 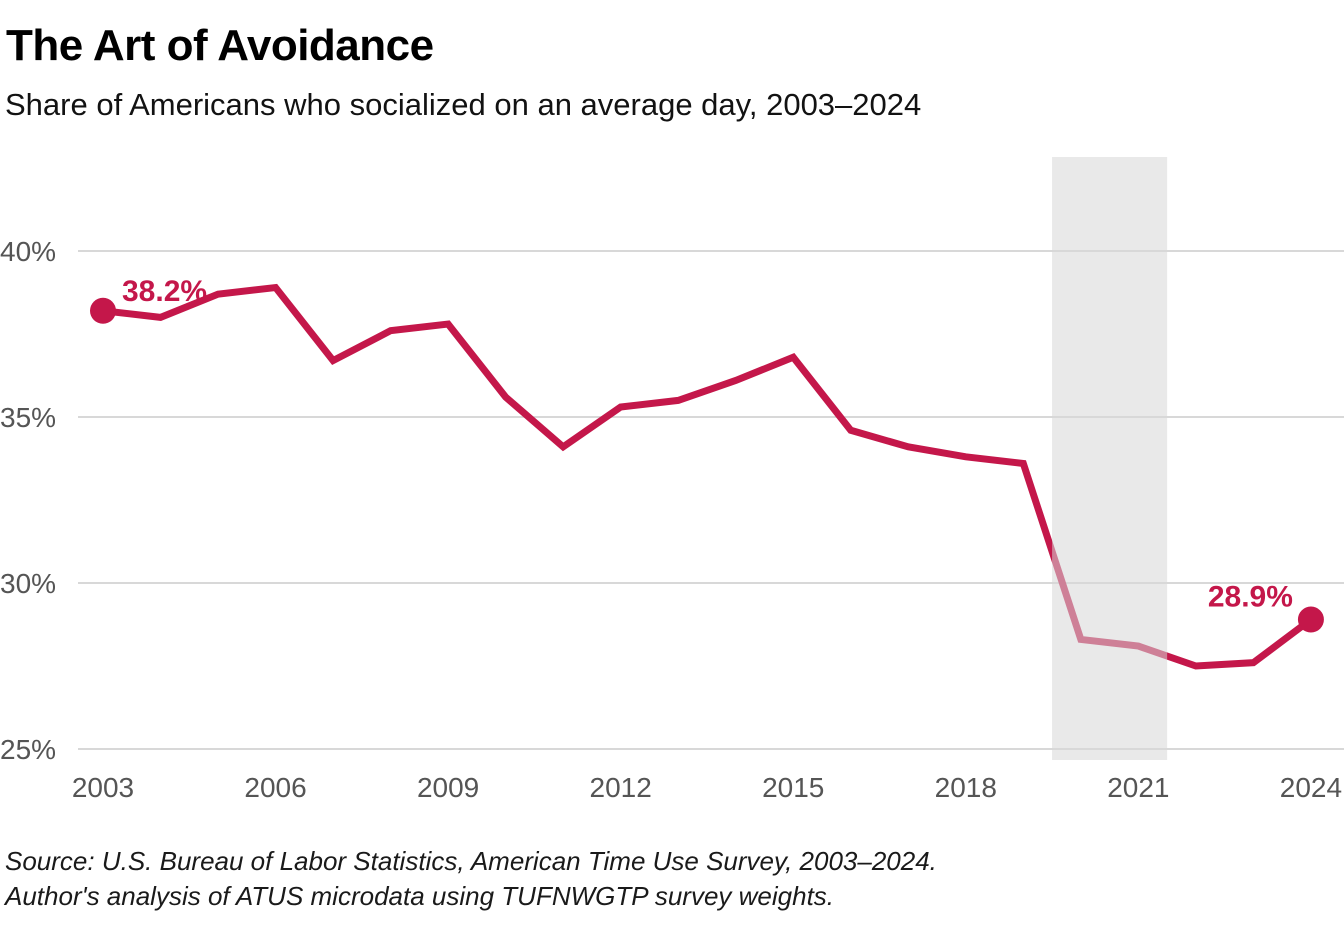 What do you see at coordinates (220, 45) in the screenshot?
I see `chart-title: The Art of Avoidance` at bounding box center [220, 45].